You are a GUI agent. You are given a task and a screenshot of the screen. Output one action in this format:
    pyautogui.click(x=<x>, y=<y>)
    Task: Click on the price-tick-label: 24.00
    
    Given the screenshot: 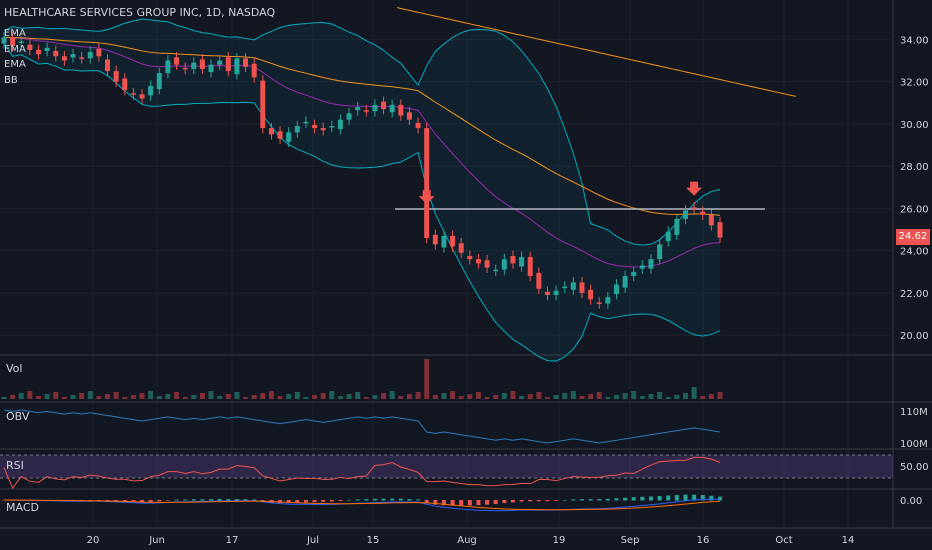 What is the action you would take?
    pyautogui.click(x=914, y=252)
    